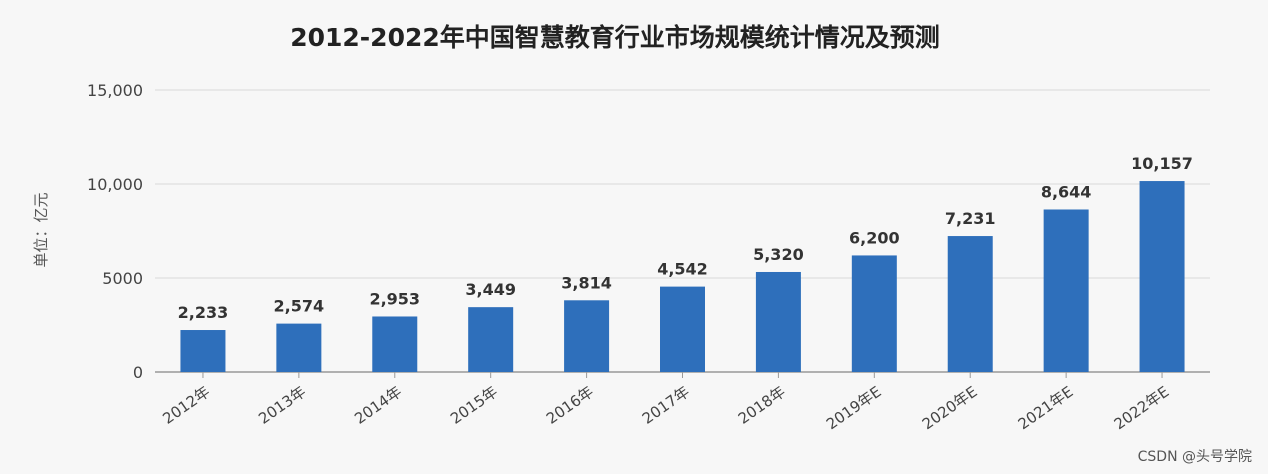  Describe the element at coordinates (1162, 163) in the screenshot. I see `data-label: 10,157` at that location.